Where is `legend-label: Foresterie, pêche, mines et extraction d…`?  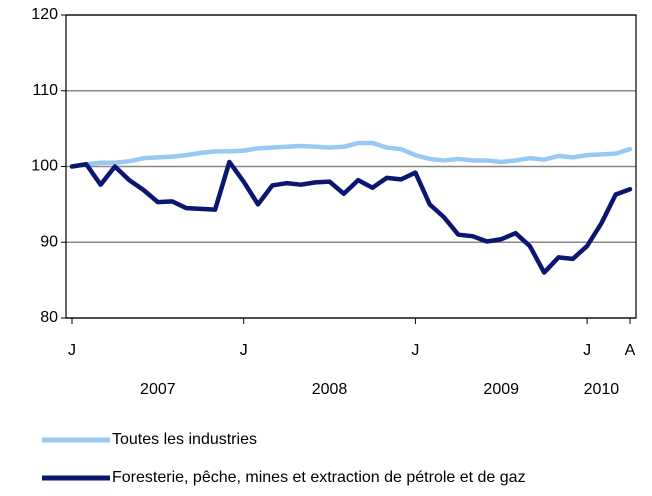
legend-label: Foresterie, pêche, mines et extraction d… is located at coordinates (319, 477).